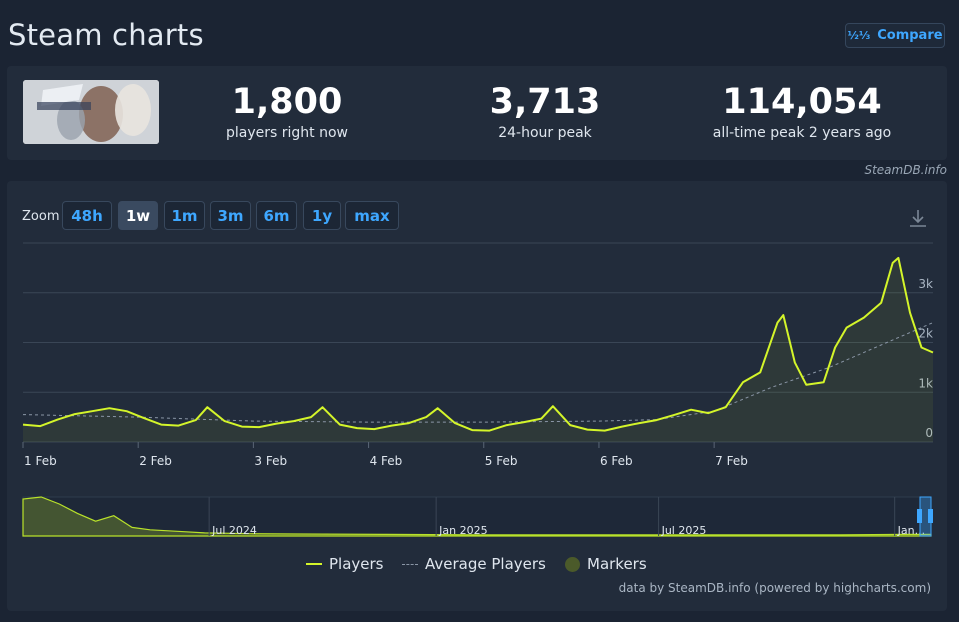 The height and width of the screenshot is (622, 959). What do you see at coordinates (545, 102) in the screenshot?
I see `day-peak-value: 3,713` at bounding box center [545, 102].